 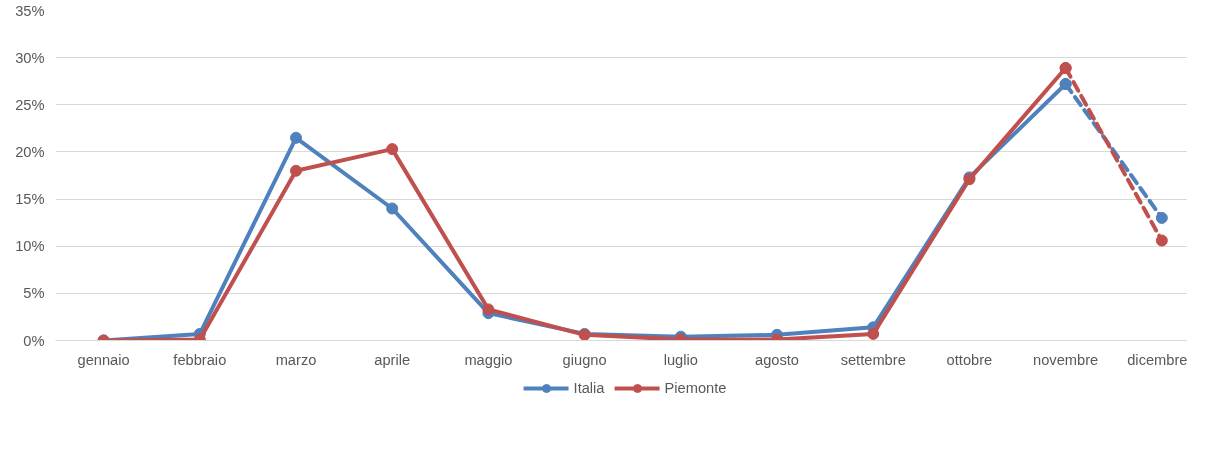 What do you see at coordinates (1066, 359) in the screenshot?
I see `x-tick-label: novembre` at bounding box center [1066, 359].